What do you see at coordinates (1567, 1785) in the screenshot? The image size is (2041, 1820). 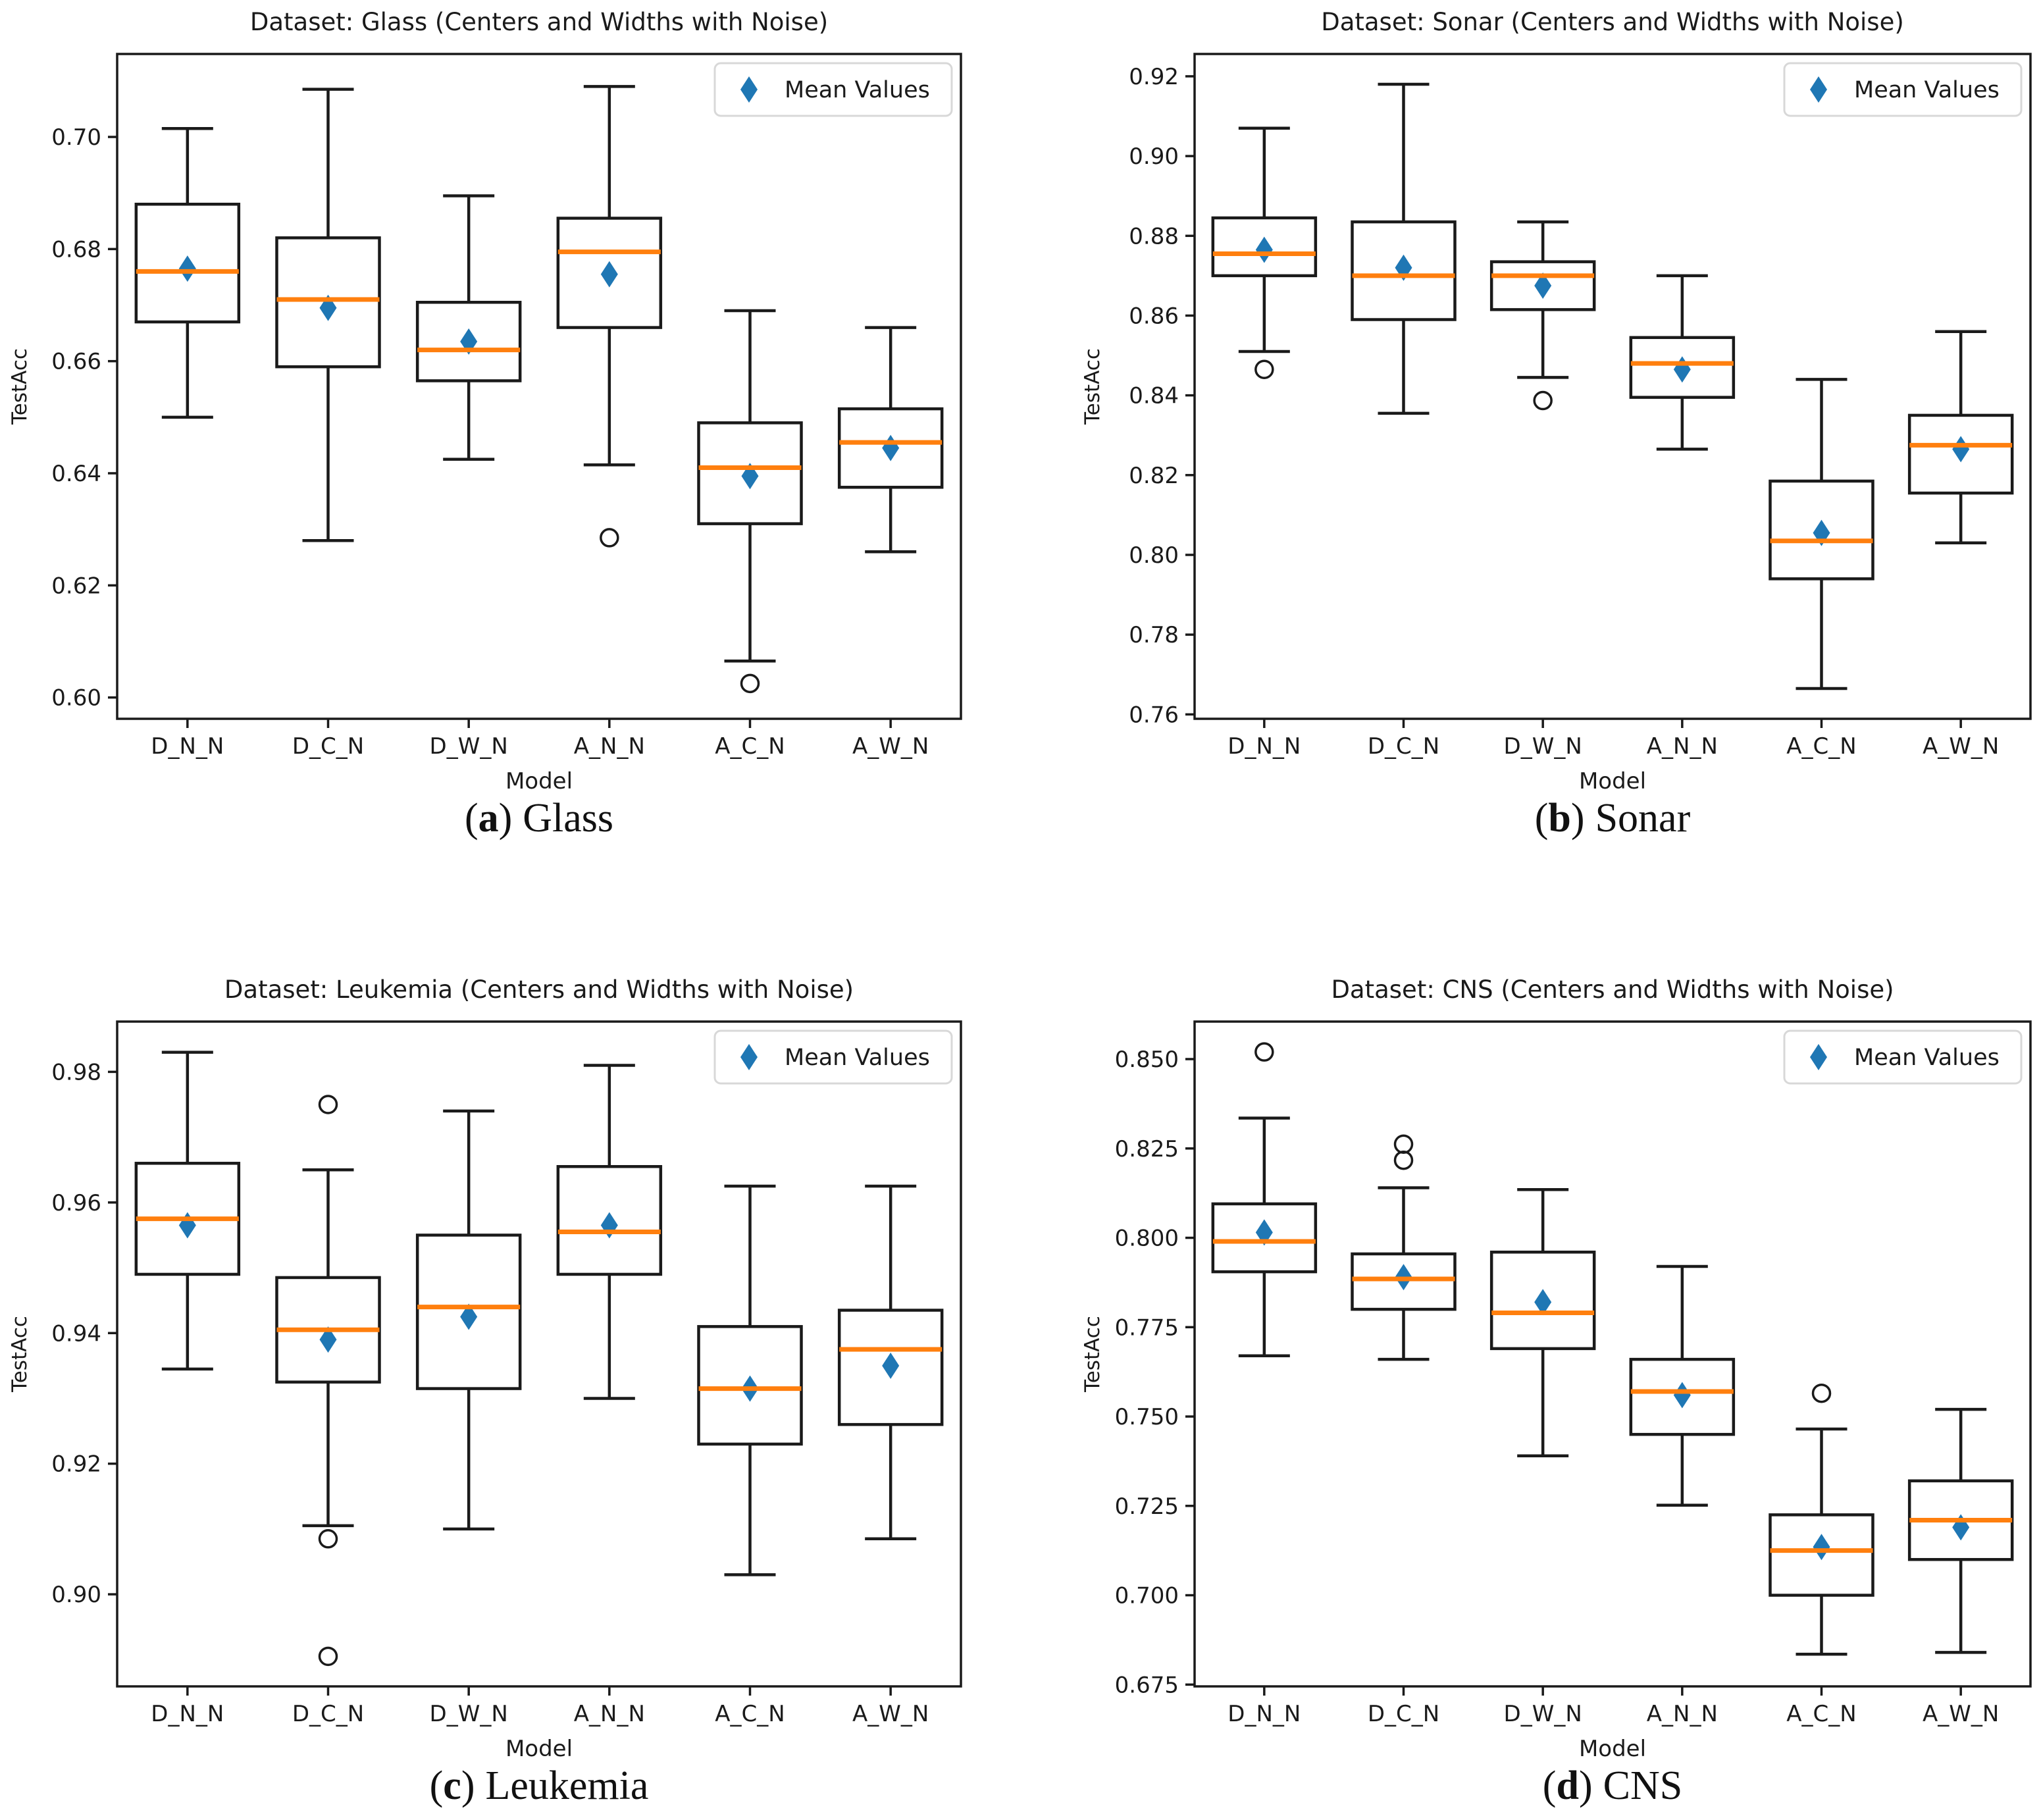 I see `caption-letter: d` at bounding box center [1567, 1785].